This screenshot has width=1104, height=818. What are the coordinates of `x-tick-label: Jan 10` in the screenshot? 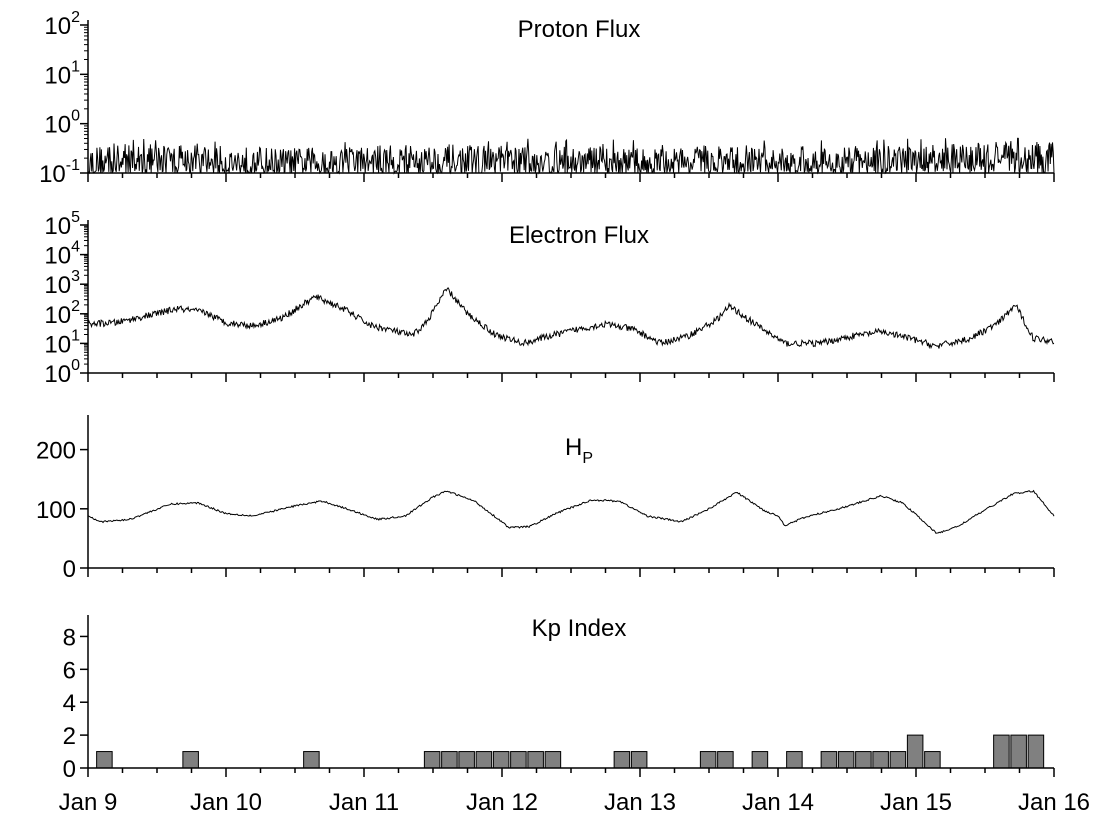 It's located at (226, 802).